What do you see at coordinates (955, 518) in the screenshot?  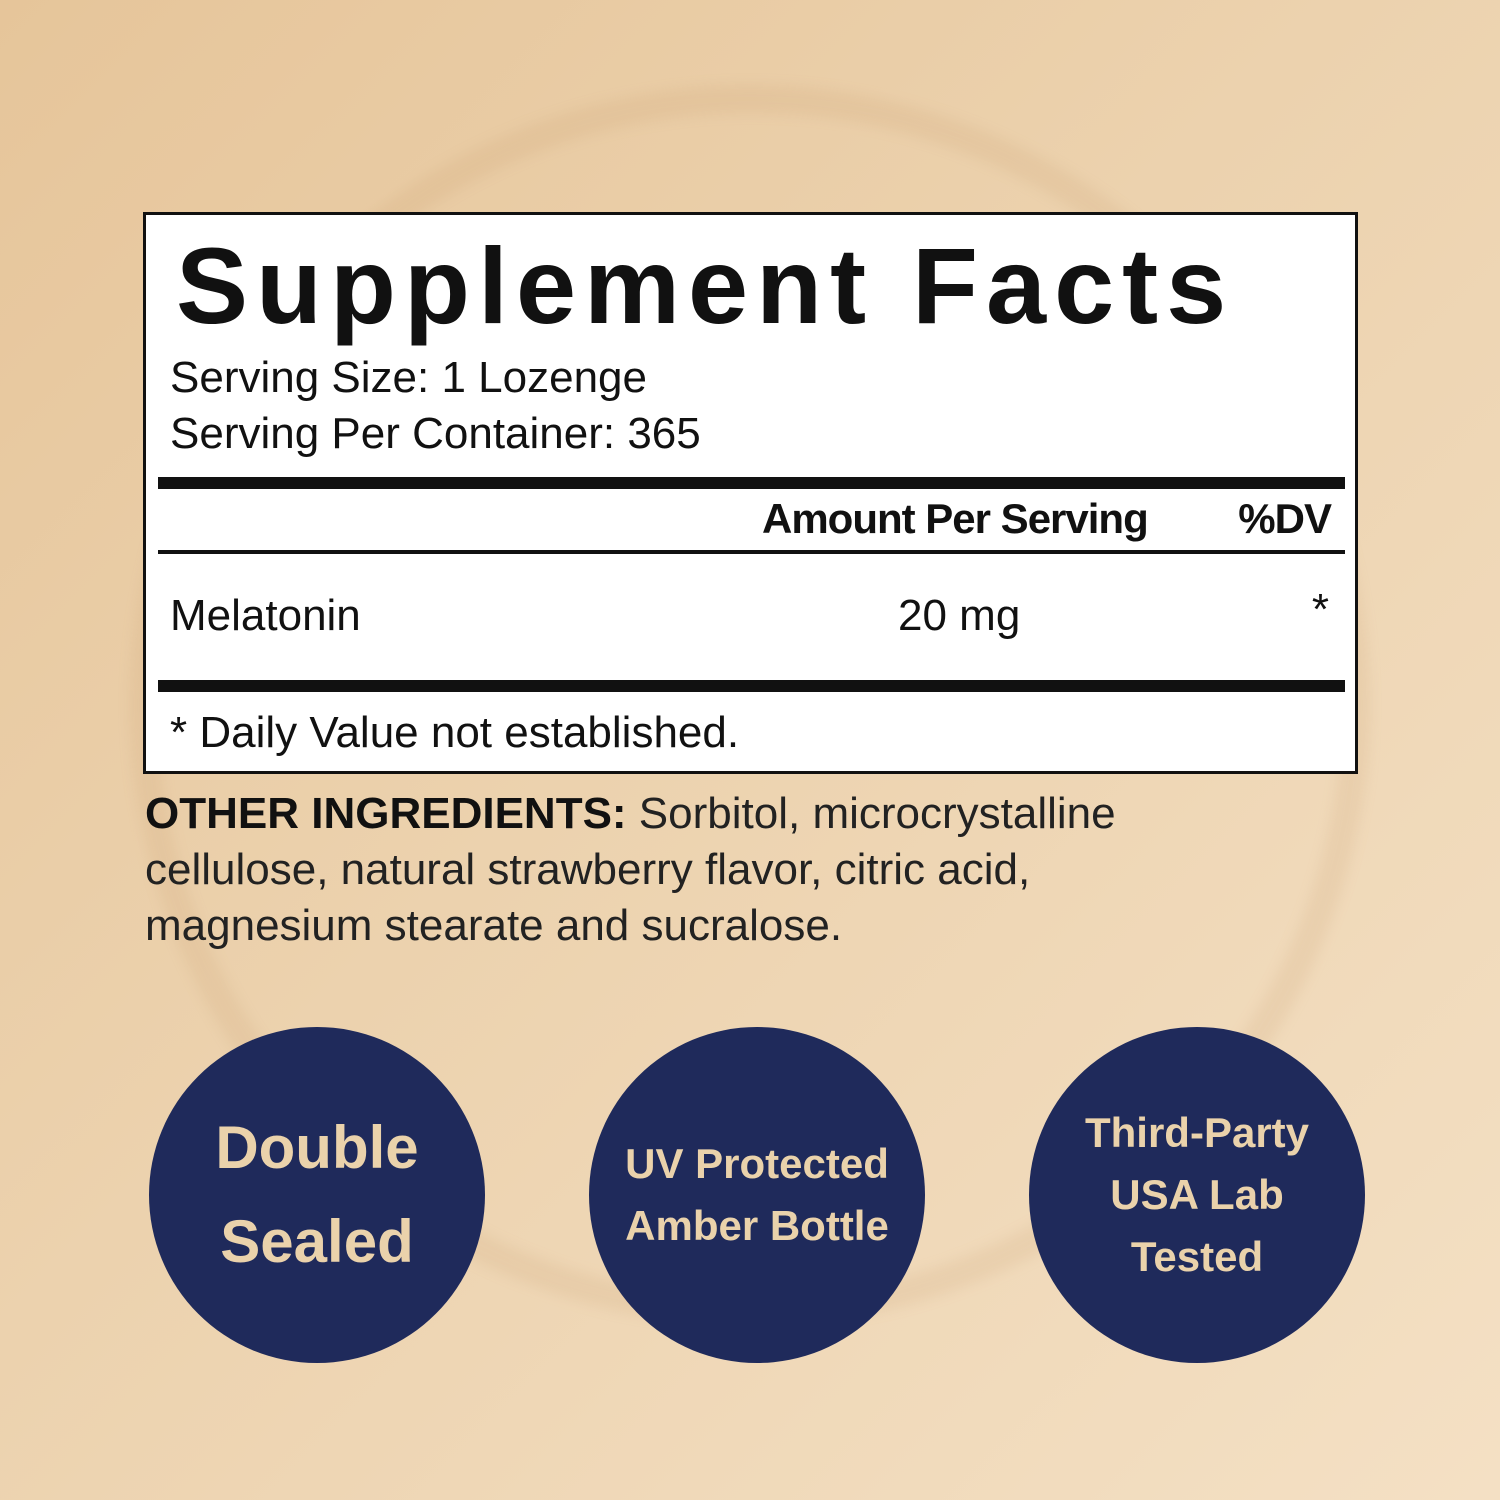 I see `amount-header: Amount Per Serving` at bounding box center [955, 518].